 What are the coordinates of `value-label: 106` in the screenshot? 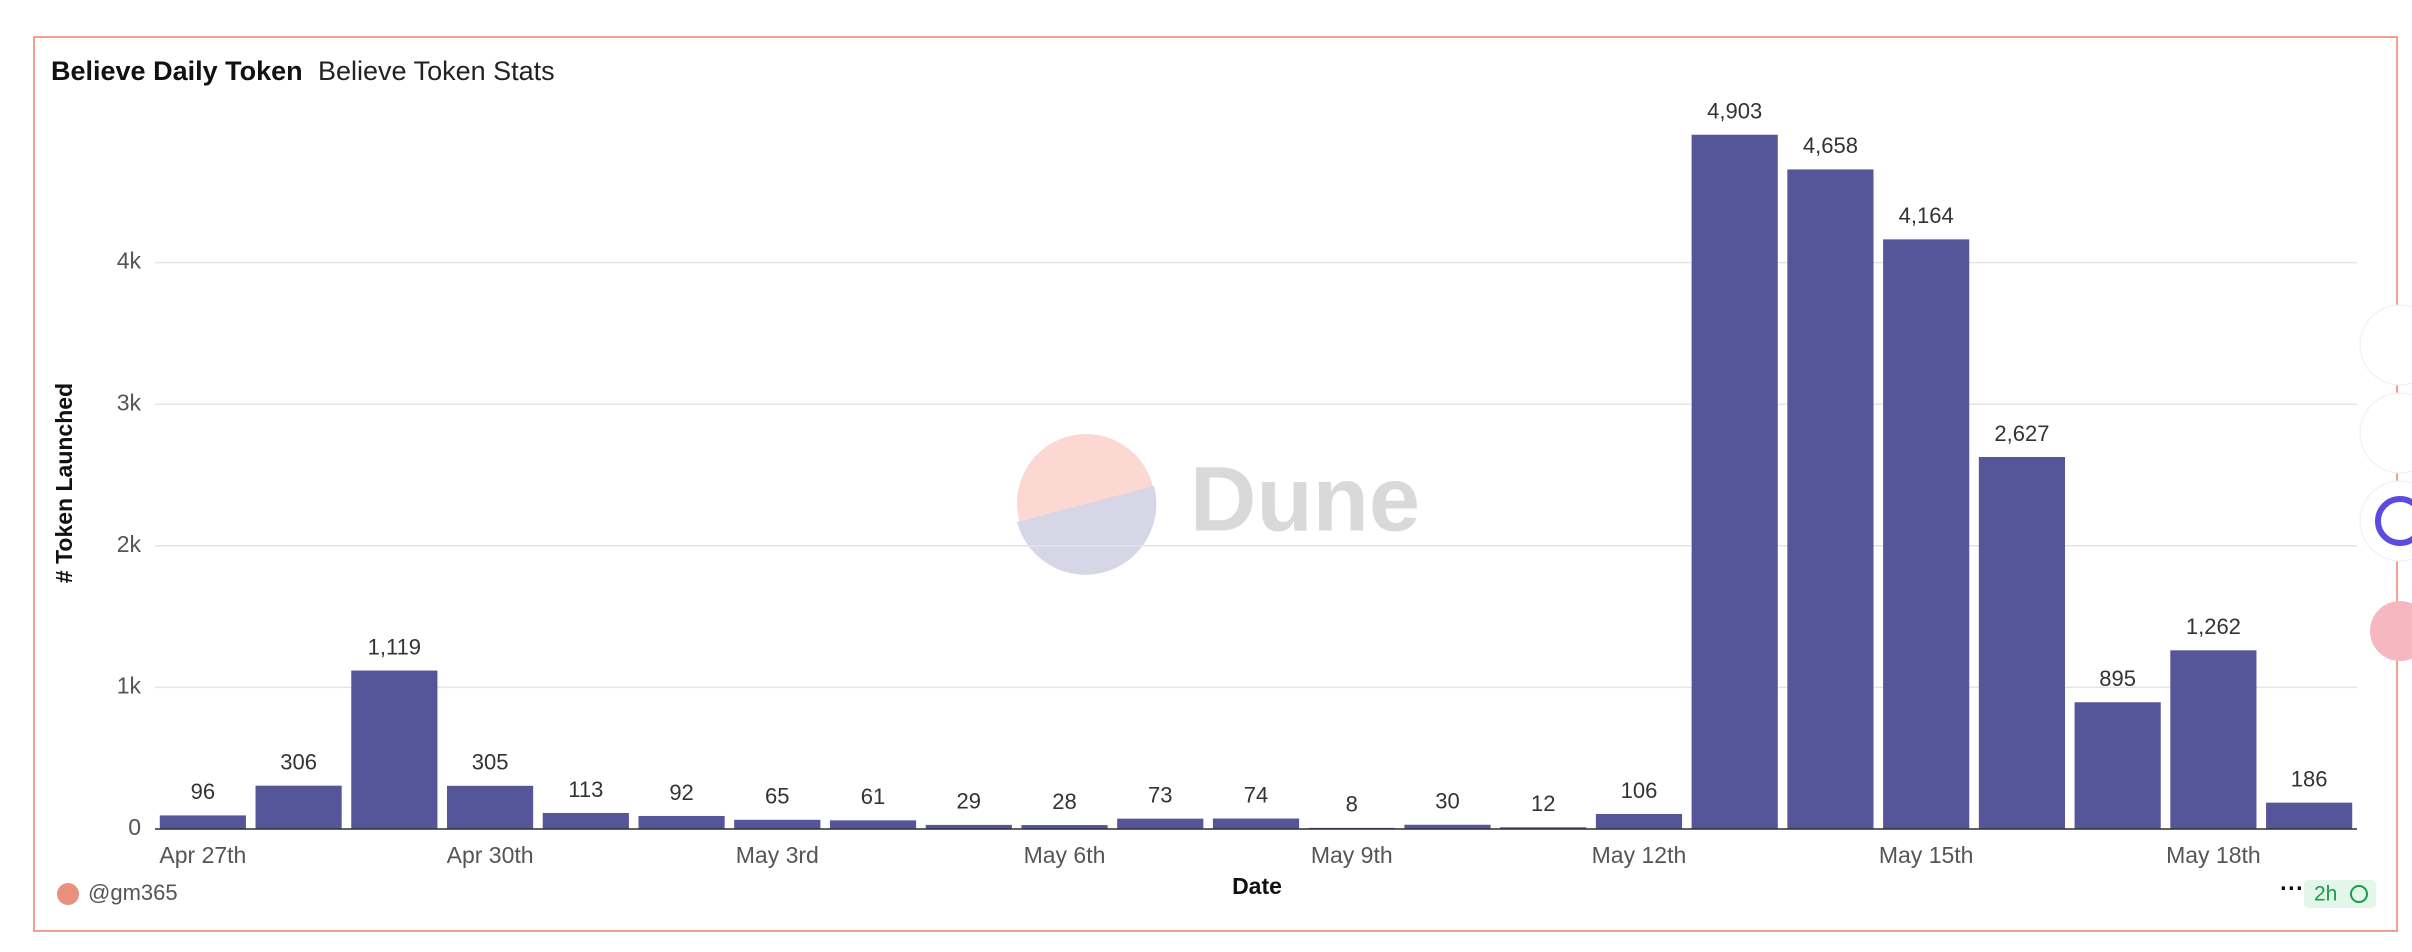 It's located at (1639, 790).